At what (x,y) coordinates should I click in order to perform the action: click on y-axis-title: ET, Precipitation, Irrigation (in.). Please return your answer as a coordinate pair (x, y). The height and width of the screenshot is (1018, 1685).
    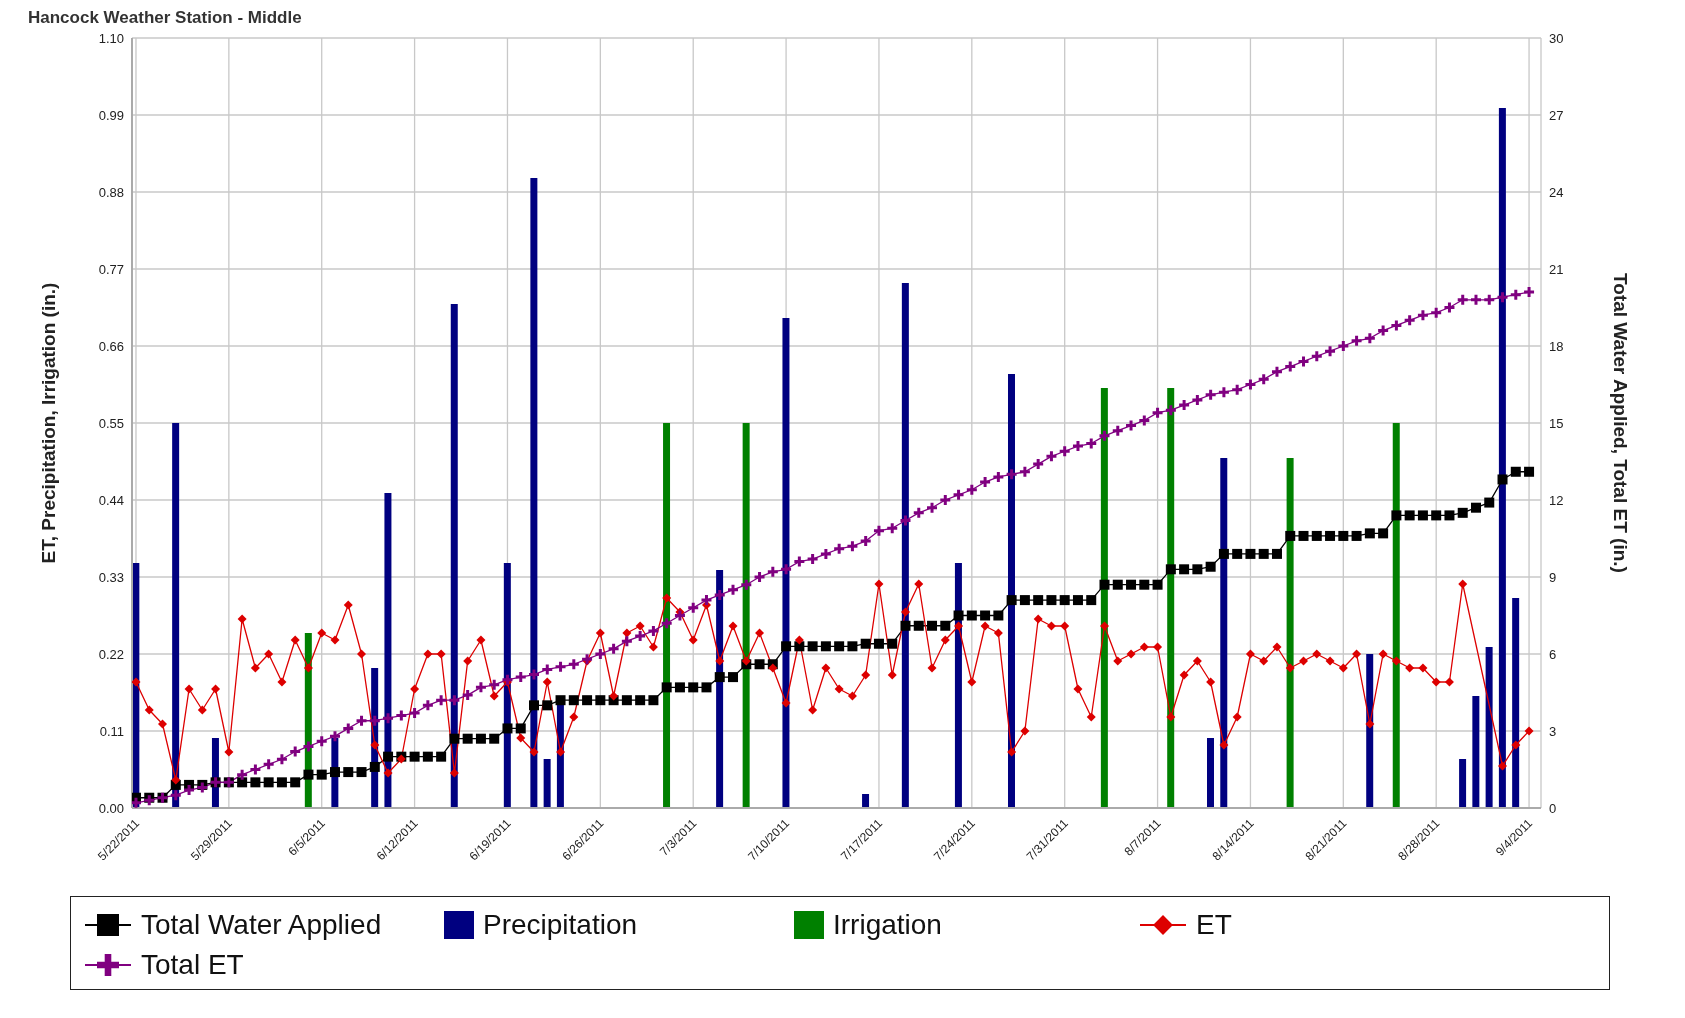
    Looking at the image, I should click on (48, 423).